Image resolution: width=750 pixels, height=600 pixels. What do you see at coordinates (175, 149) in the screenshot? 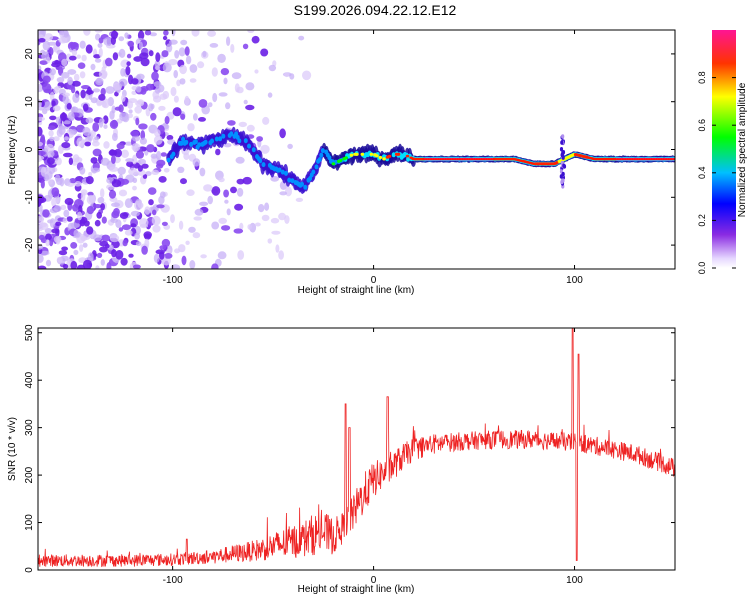
I see `spectrogram-speckles` at bounding box center [175, 149].